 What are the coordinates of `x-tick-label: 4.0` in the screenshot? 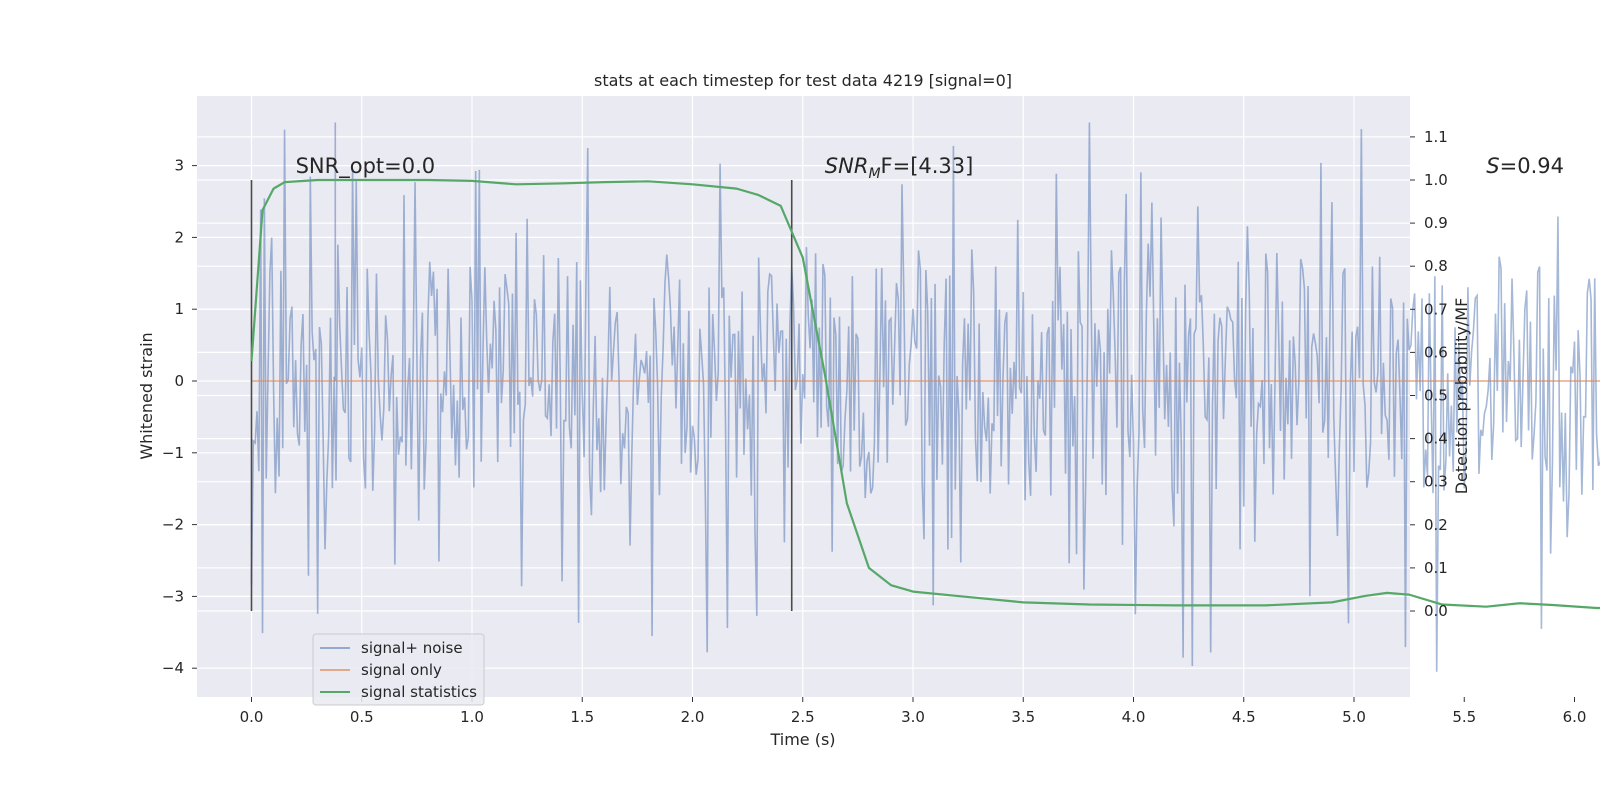 It's located at (1134, 717).